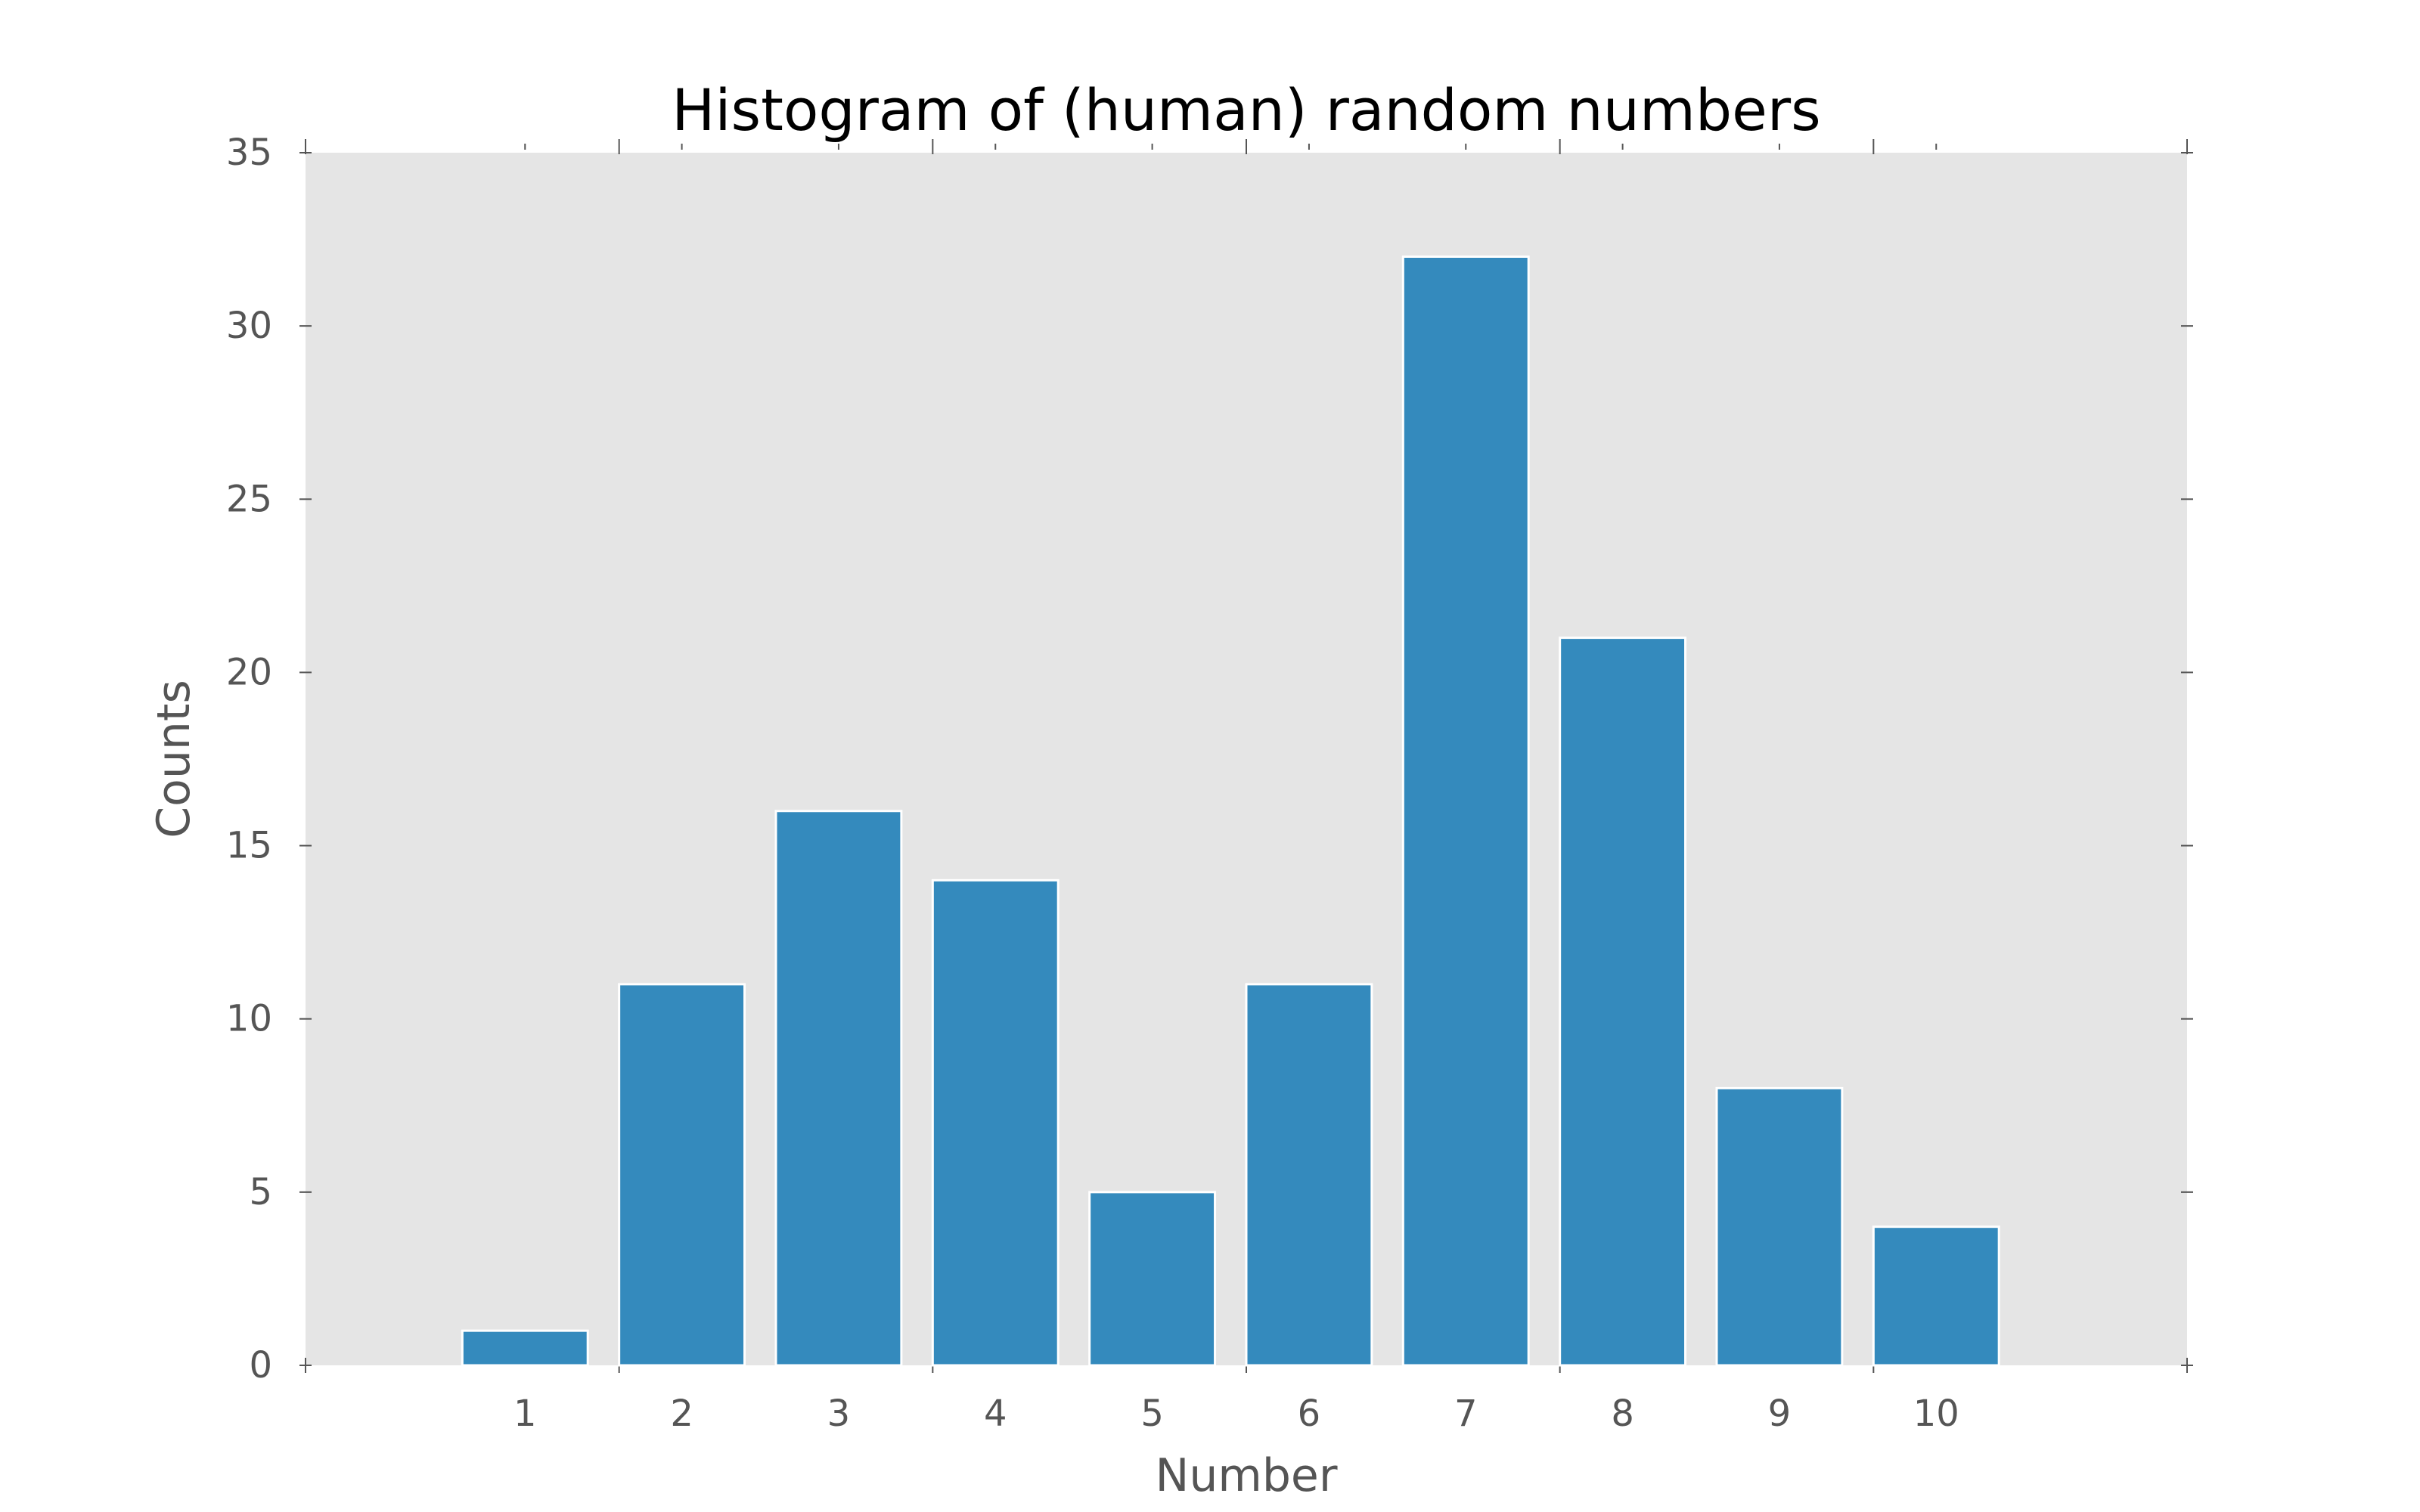  What do you see at coordinates (249, 846) in the screenshot?
I see `y-tick-label-15: 15` at bounding box center [249, 846].